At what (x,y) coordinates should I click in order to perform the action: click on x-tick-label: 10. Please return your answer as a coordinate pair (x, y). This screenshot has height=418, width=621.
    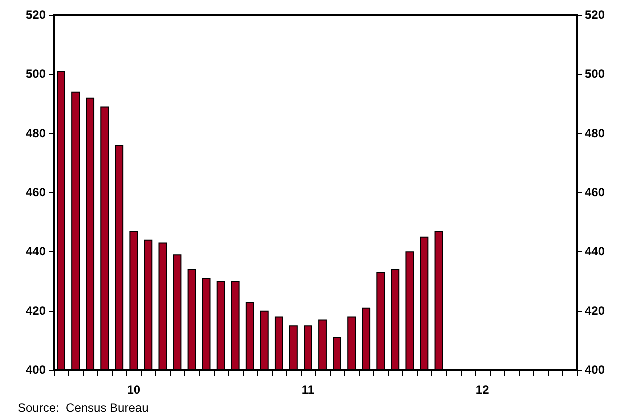
    Looking at the image, I should click on (134, 390).